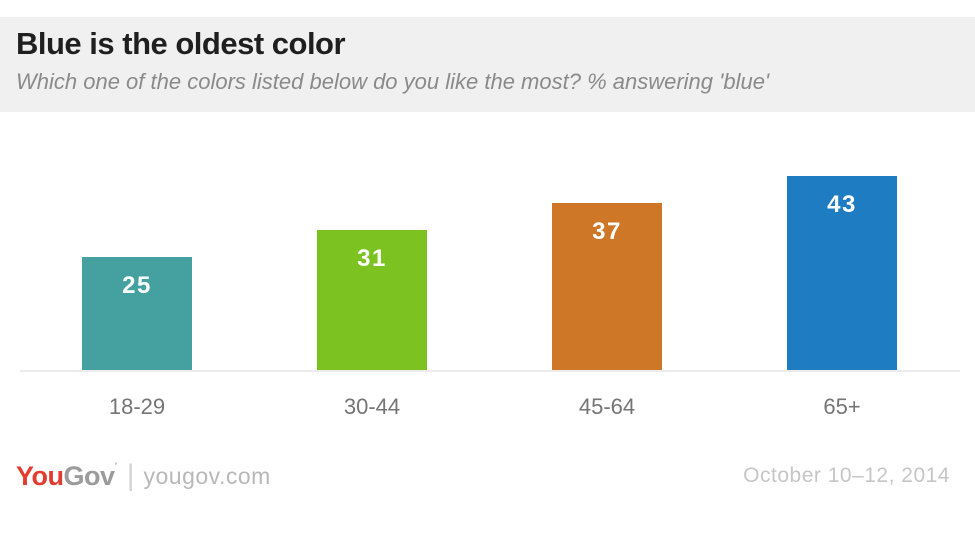 The image size is (975, 548). I want to click on category-label-65+: 65+, so click(842, 406).